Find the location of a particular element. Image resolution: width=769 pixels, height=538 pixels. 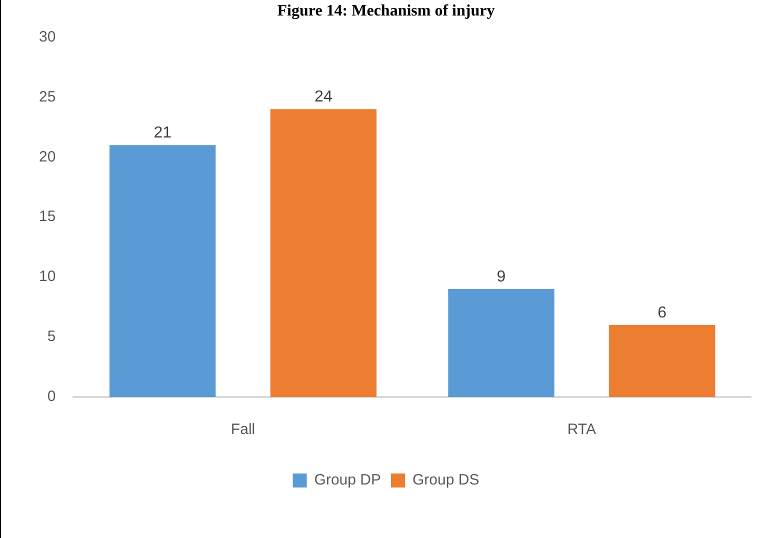

data-label: 6 is located at coordinates (662, 313).